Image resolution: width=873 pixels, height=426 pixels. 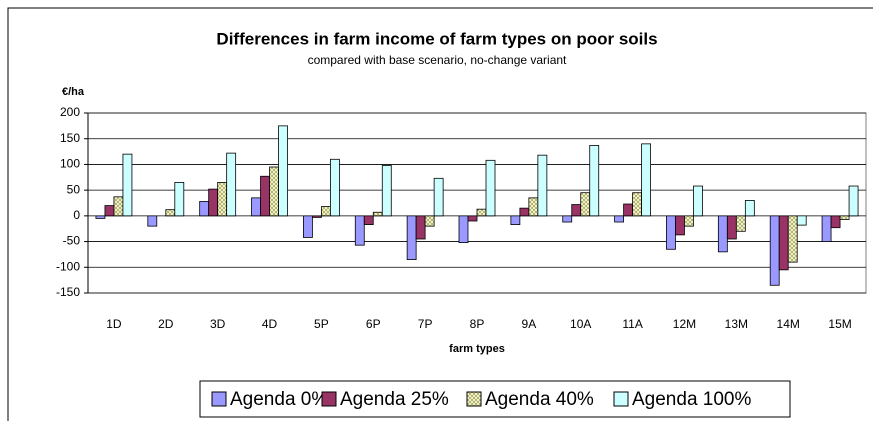 I want to click on y-tick-label: 150, so click(x=70, y=138).